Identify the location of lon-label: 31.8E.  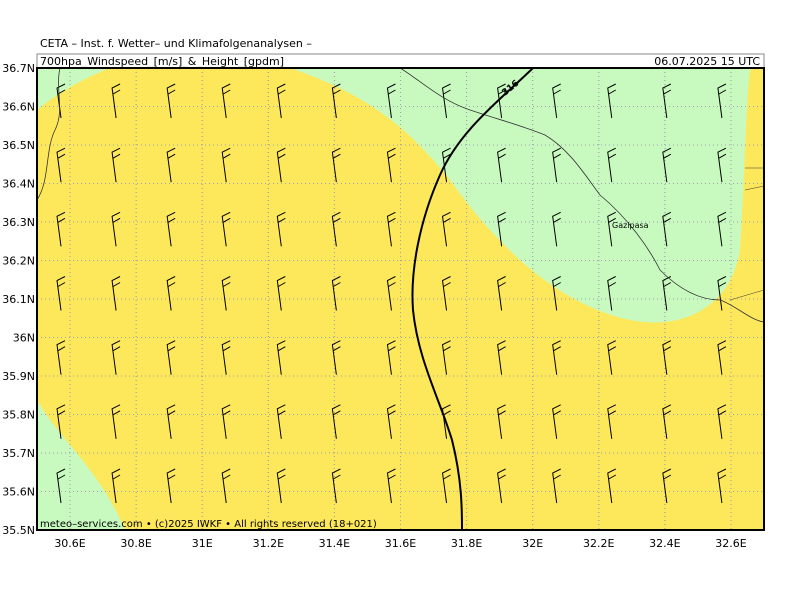
(466, 543).